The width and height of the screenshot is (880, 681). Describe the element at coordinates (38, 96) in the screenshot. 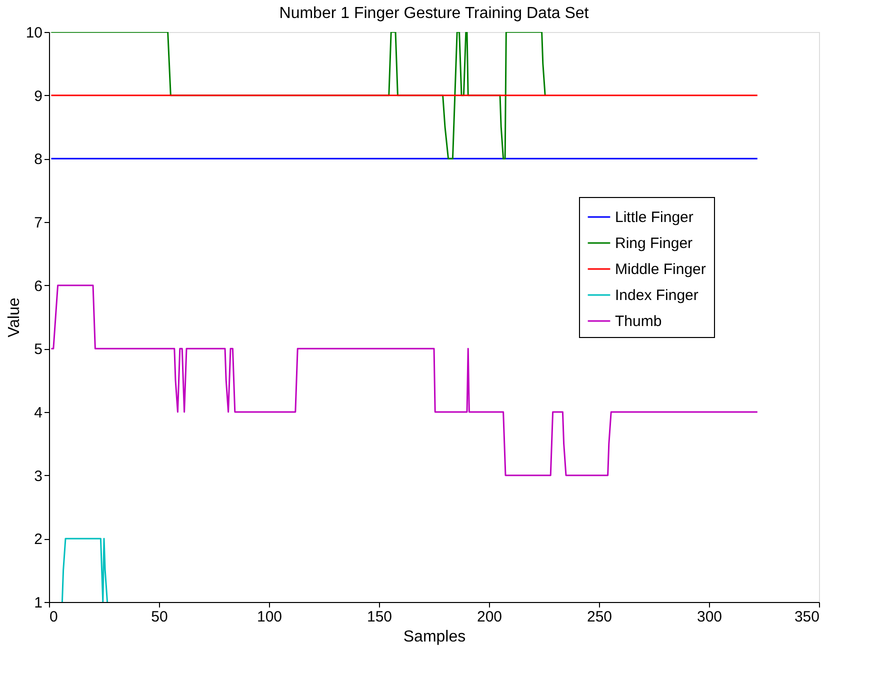

I see `y-tick-label: 9` at that location.